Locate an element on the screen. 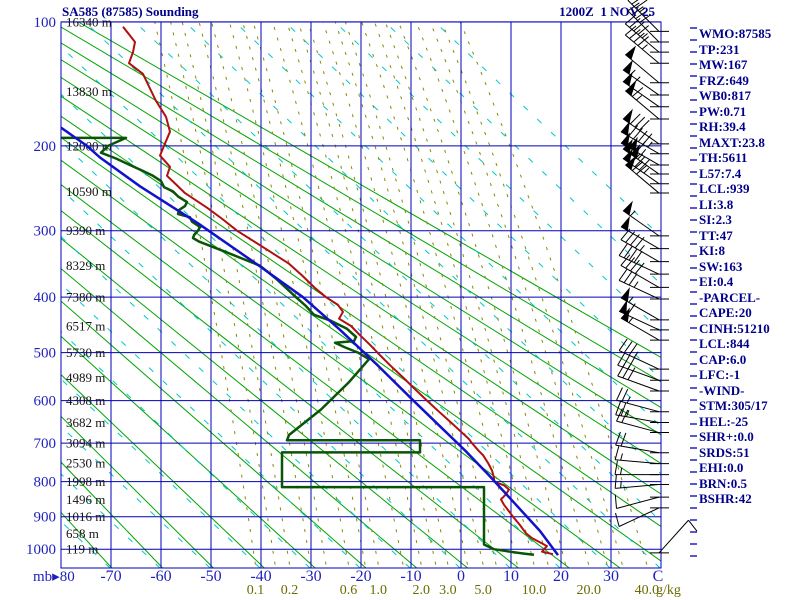 This screenshot has width=800, height=600. index-line: BSHR:42 is located at coordinates (725, 498).